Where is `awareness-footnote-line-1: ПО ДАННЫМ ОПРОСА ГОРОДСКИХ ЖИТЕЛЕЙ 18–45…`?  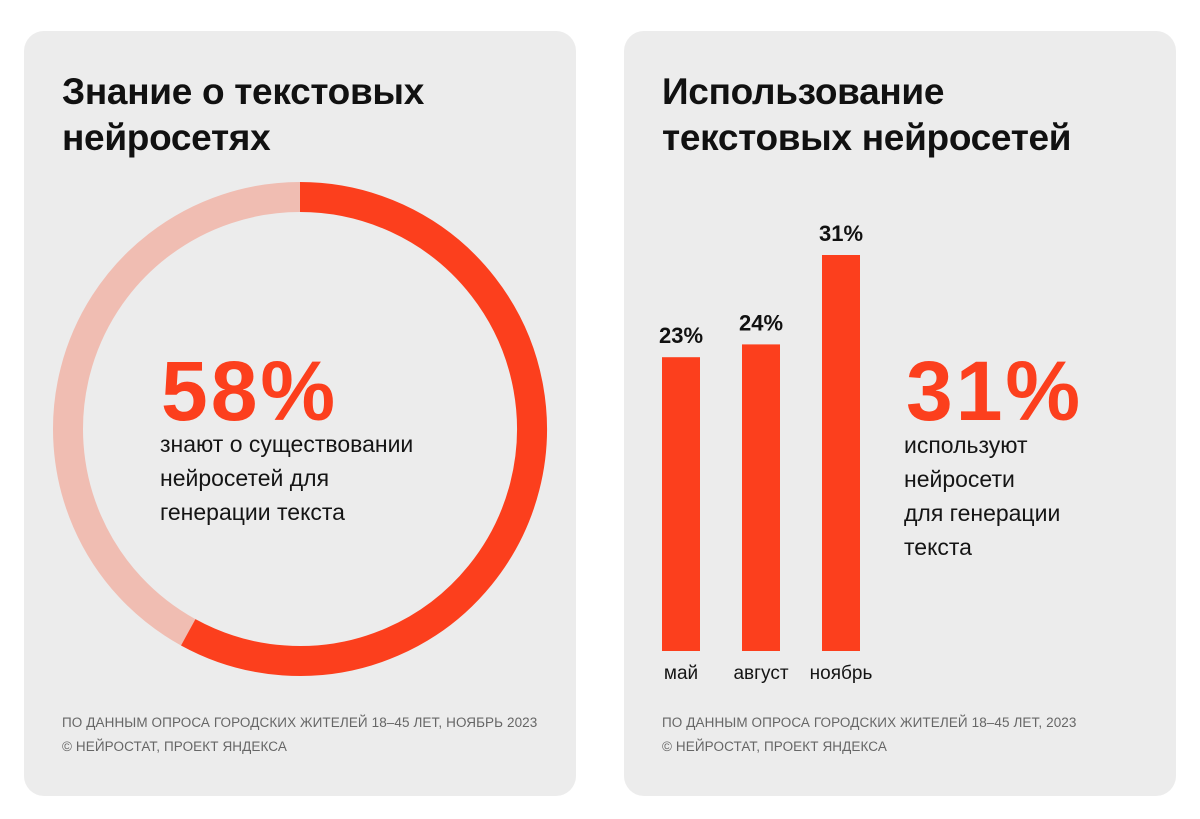
awareness-footnote-line-1: ПО ДАННЫМ ОПРОСА ГОРОДСКИХ ЖИТЕЛЕЙ 18–45… is located at coordinates (300, 722).